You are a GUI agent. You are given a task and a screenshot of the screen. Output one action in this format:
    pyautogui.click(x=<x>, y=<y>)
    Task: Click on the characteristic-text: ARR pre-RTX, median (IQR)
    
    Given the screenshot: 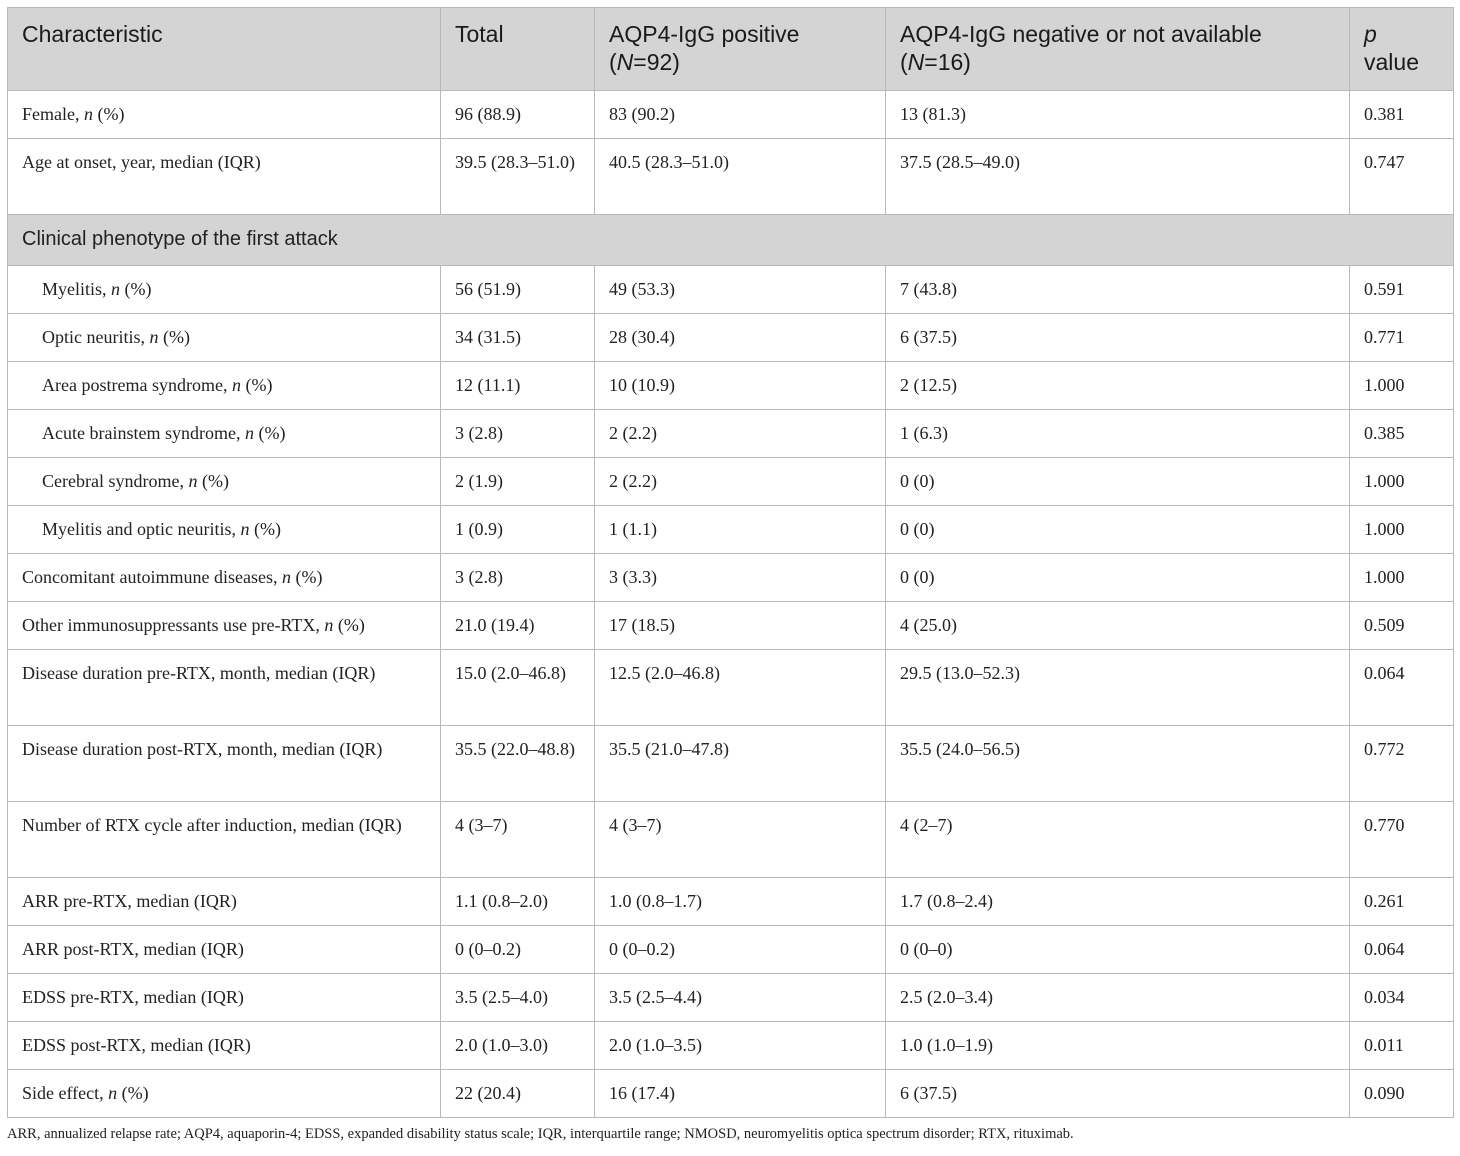 What is the action you would take?
    pyautogui.click(x=129, y=901)
    